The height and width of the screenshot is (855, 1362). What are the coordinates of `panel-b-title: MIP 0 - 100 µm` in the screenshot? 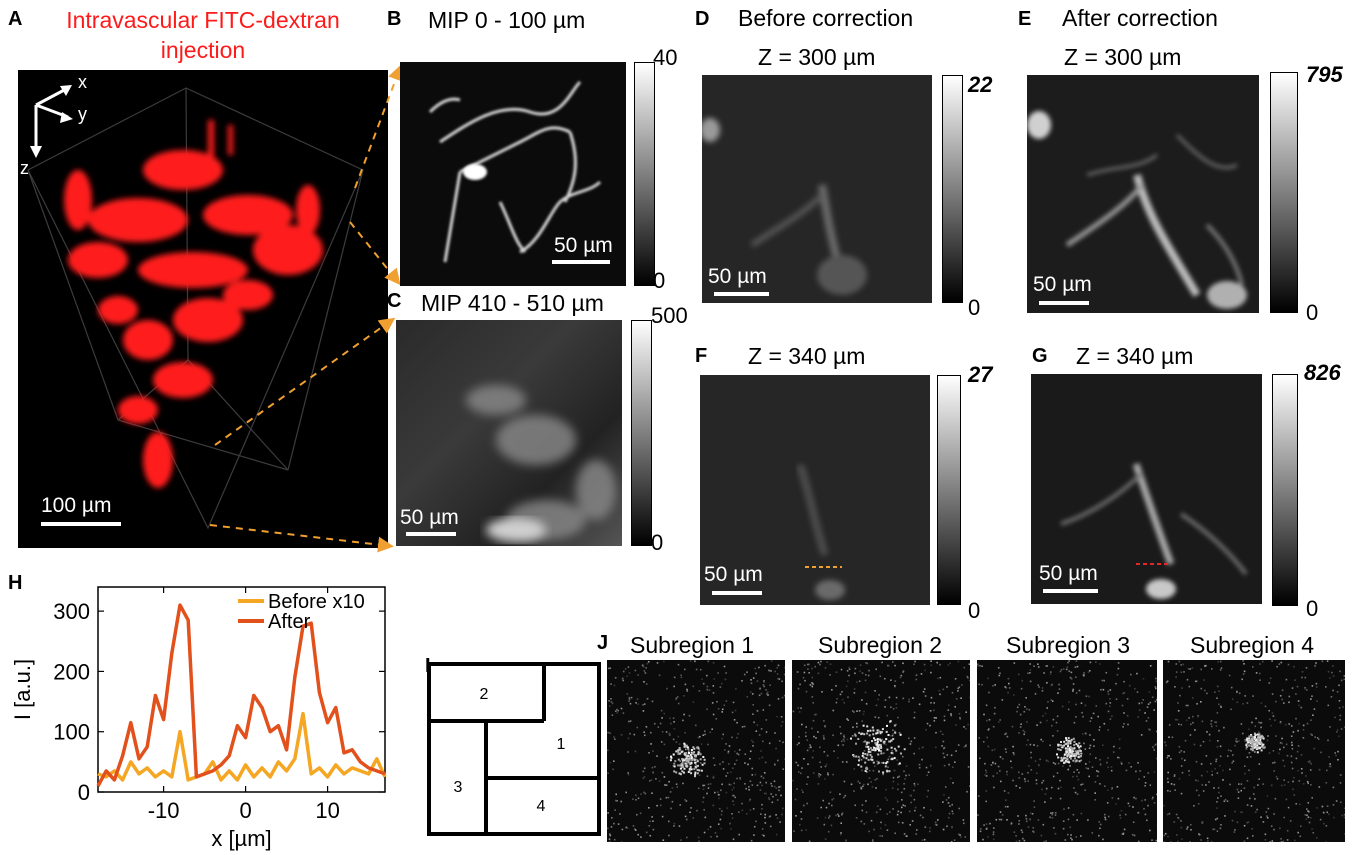 It's located at (507, 20).